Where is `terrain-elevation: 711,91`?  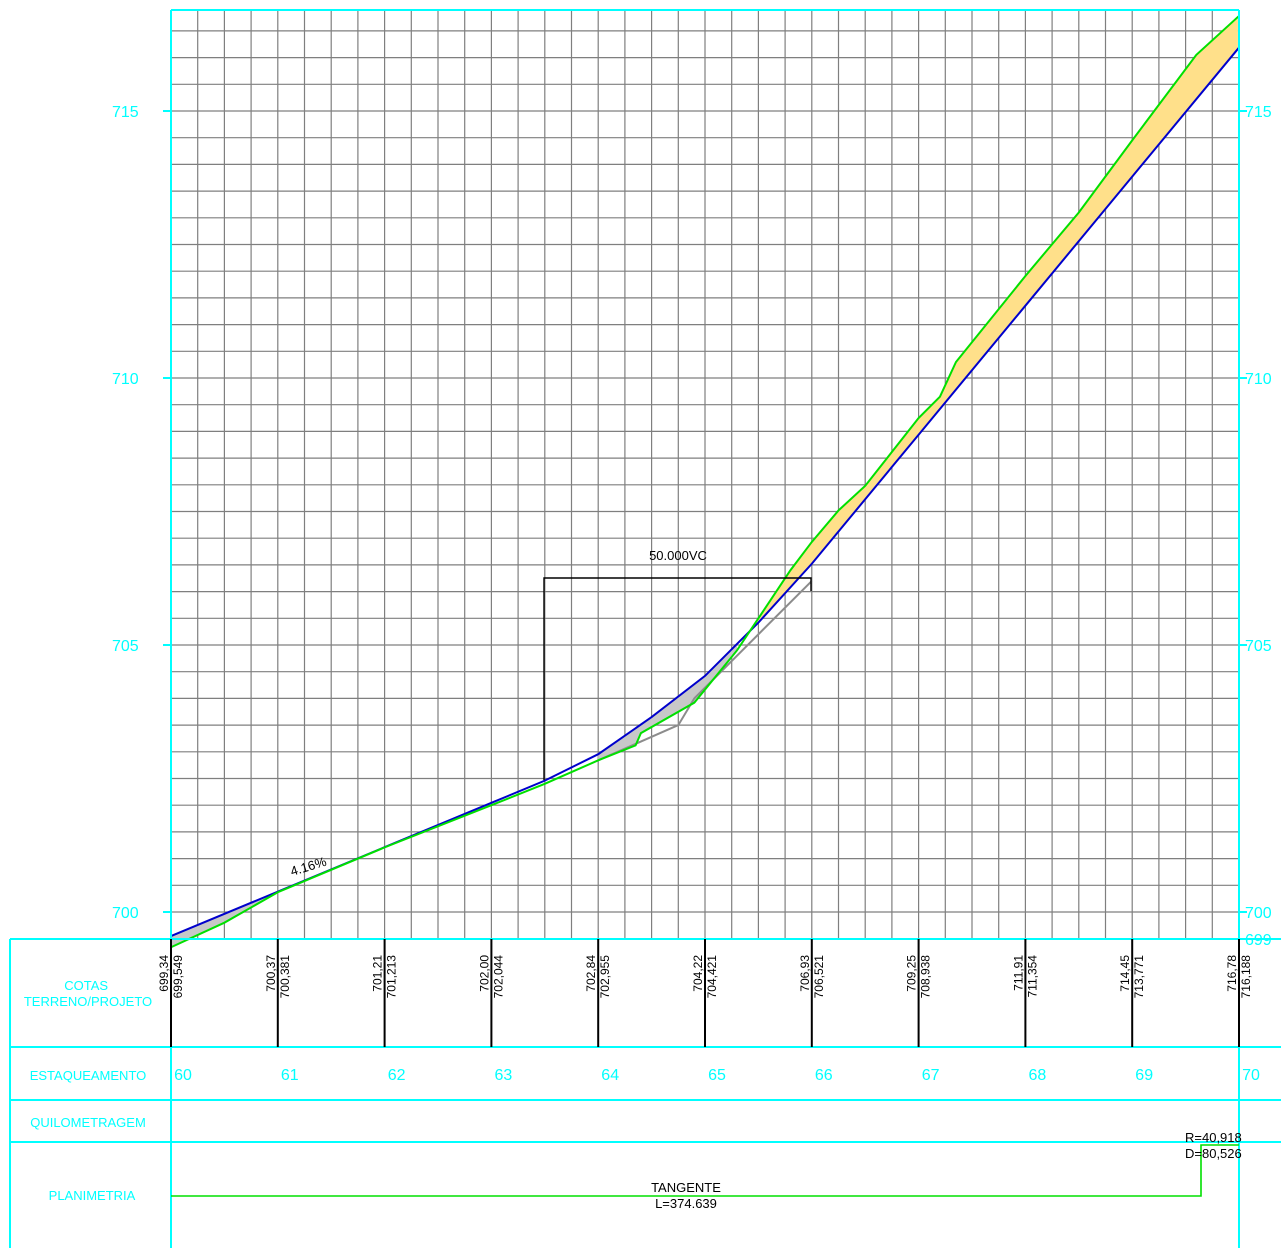 terrain-elevation: 711,91 is located at coordinates (1018, 973).